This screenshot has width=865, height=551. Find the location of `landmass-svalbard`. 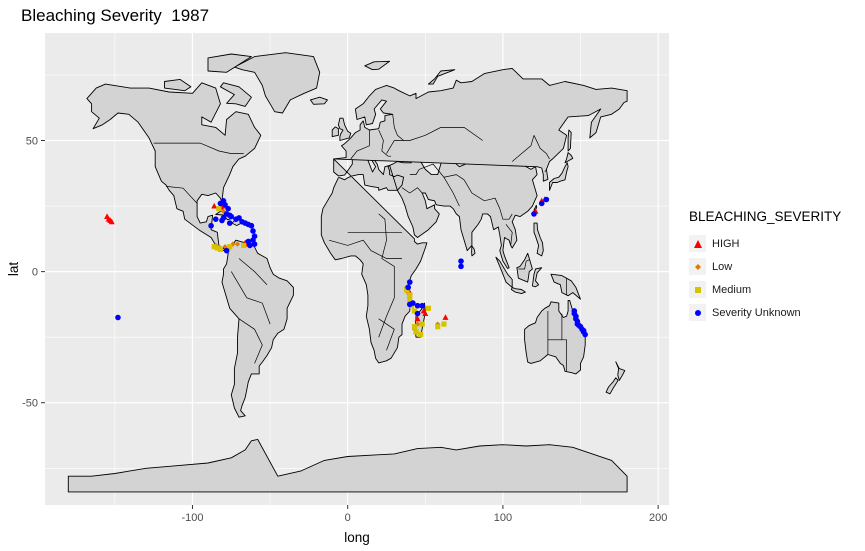

landmass-svalbard is located at coordinates (377, 65).